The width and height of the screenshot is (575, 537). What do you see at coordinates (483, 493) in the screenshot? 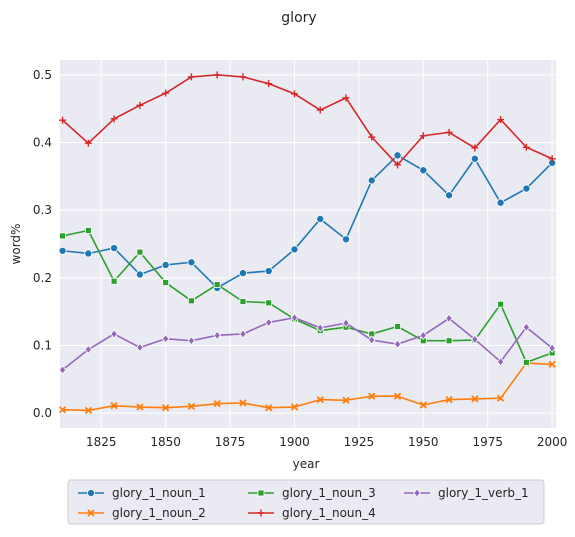
I see `legend-label: glory_1_verb_1` at bounding box center [483, 493].